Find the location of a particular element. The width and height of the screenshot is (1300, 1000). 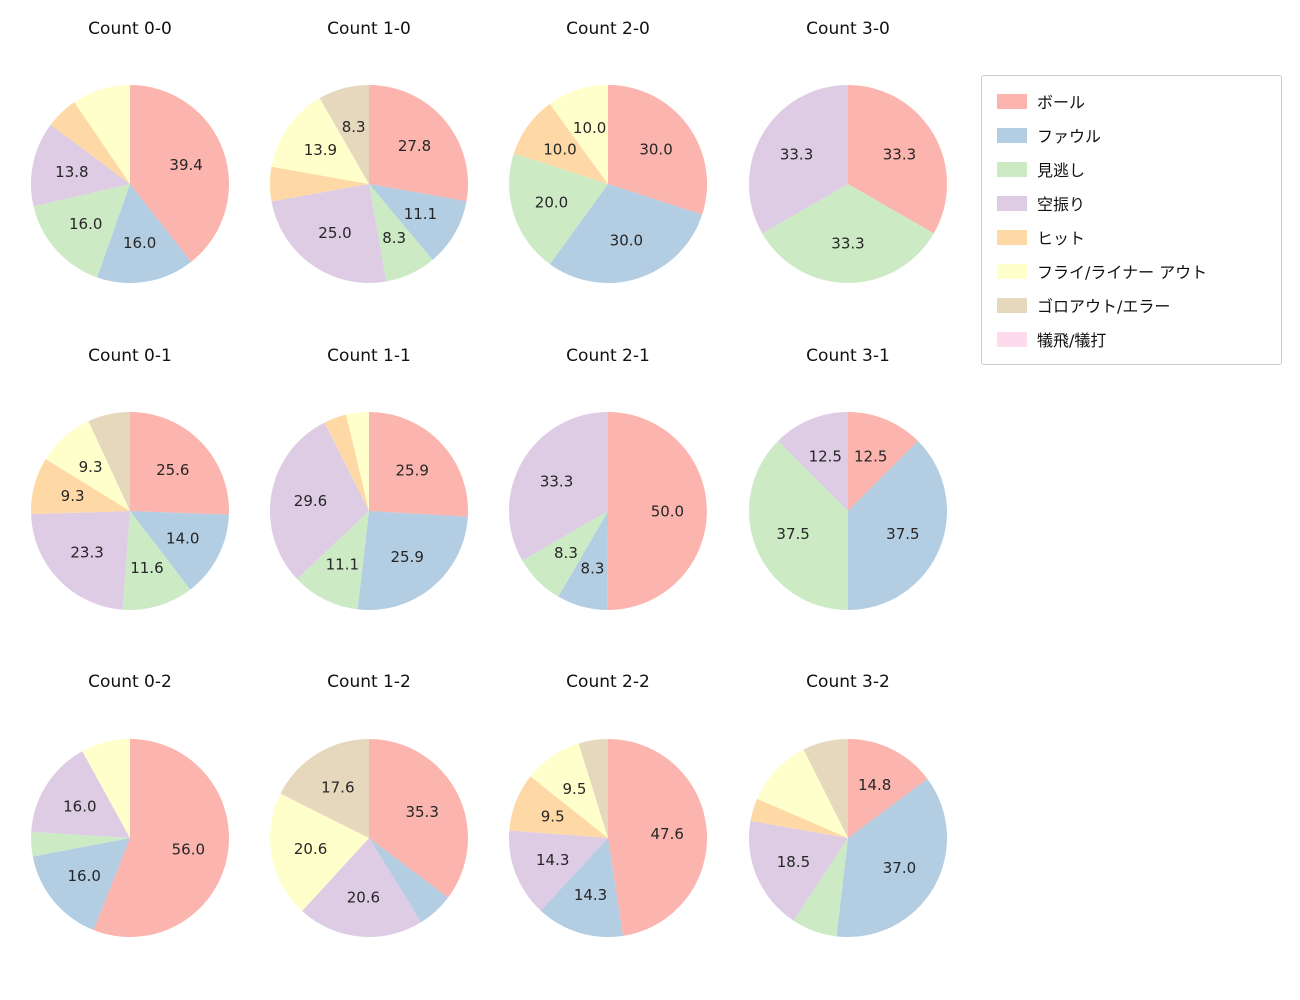

chart-title: Count 0-1 is located at coordinates (130, 356).